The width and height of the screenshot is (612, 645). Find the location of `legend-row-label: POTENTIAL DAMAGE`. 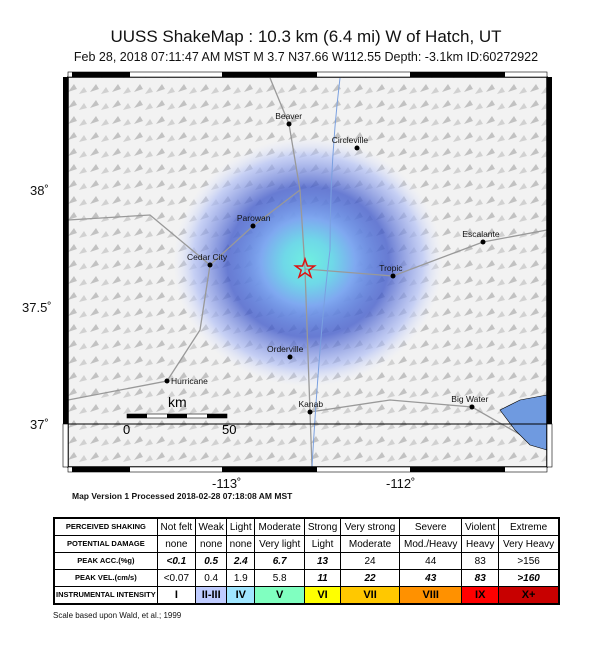

legend-row-label: POTENTIAL DAMAGE is located at coordinates (105, 544).